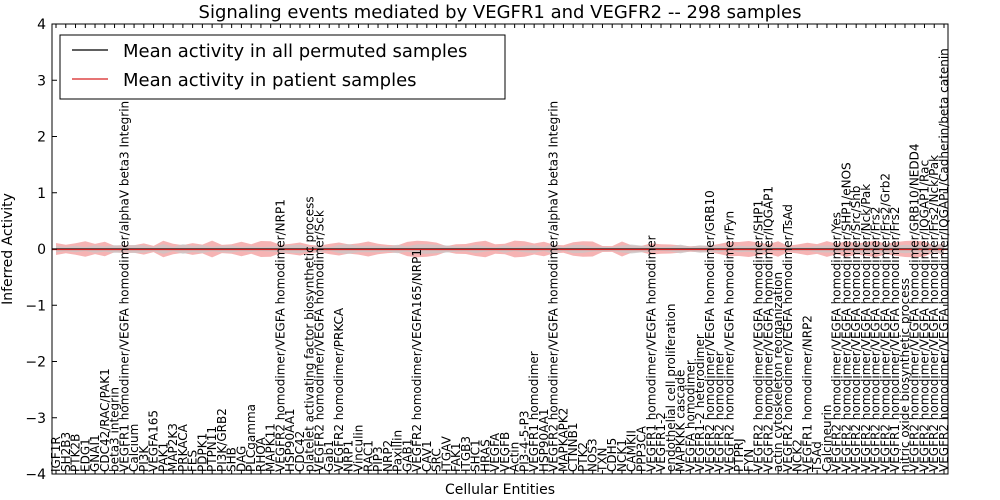  What do you see at coordinates (378, 459) in the screenshot?
I see `x-tick-label: PIP3` at bounding box center [378, 459].